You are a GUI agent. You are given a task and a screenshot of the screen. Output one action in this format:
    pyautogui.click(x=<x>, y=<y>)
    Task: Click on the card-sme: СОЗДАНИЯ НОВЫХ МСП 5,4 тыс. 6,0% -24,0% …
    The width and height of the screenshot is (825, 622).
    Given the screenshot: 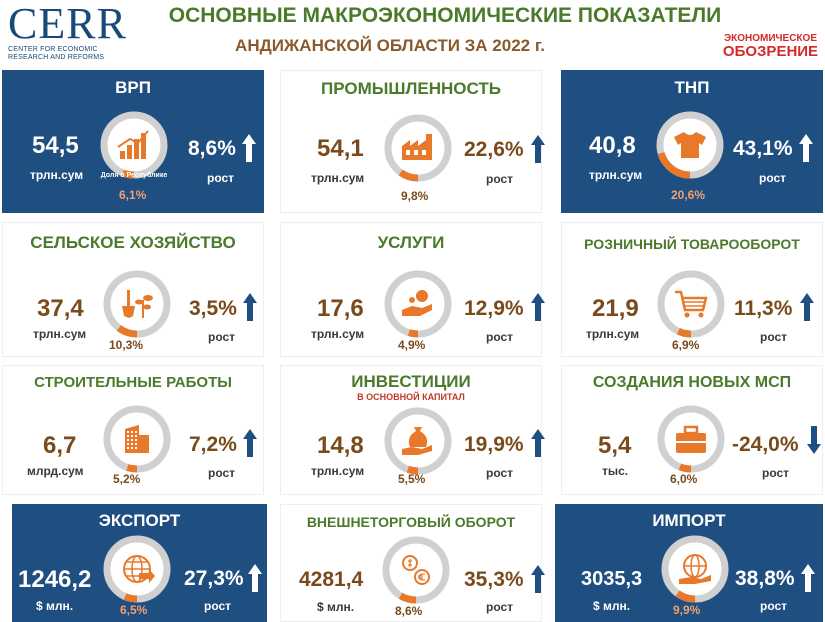 What is the action you would take?
    pyautogui.click(x=692, y=430)
    